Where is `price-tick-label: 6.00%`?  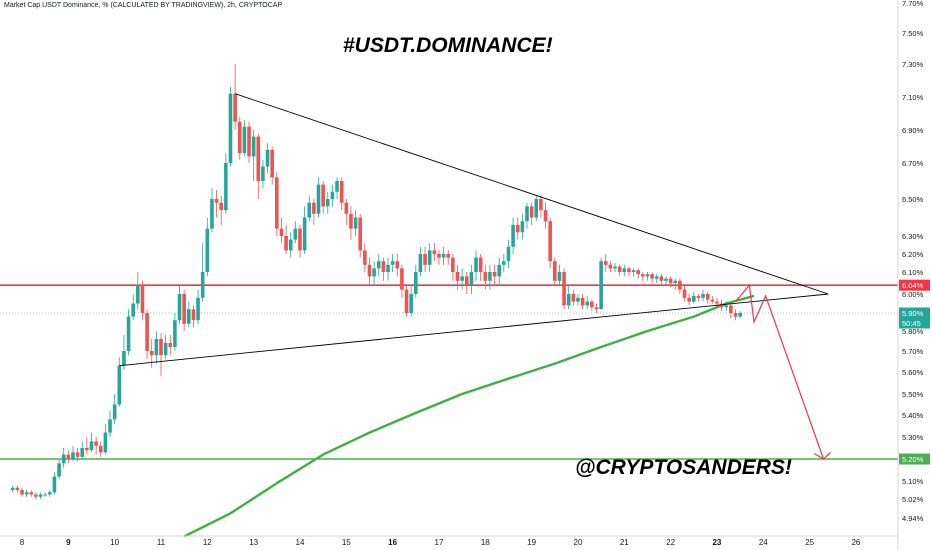
price-tick-label: 6.00% is located at coordinates (913, 294).